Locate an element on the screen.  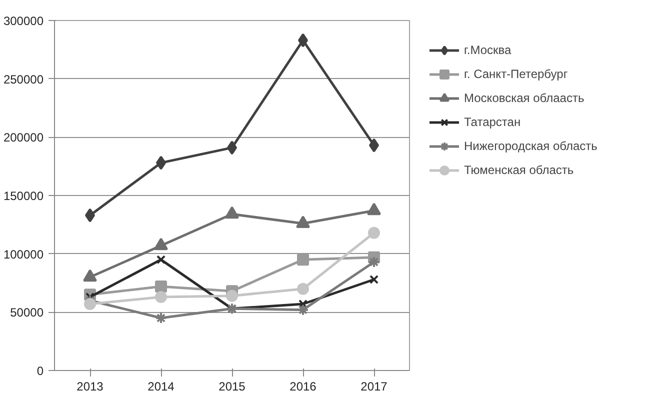
legend-label: Московская облаасть is located at coordinates (524, 98).